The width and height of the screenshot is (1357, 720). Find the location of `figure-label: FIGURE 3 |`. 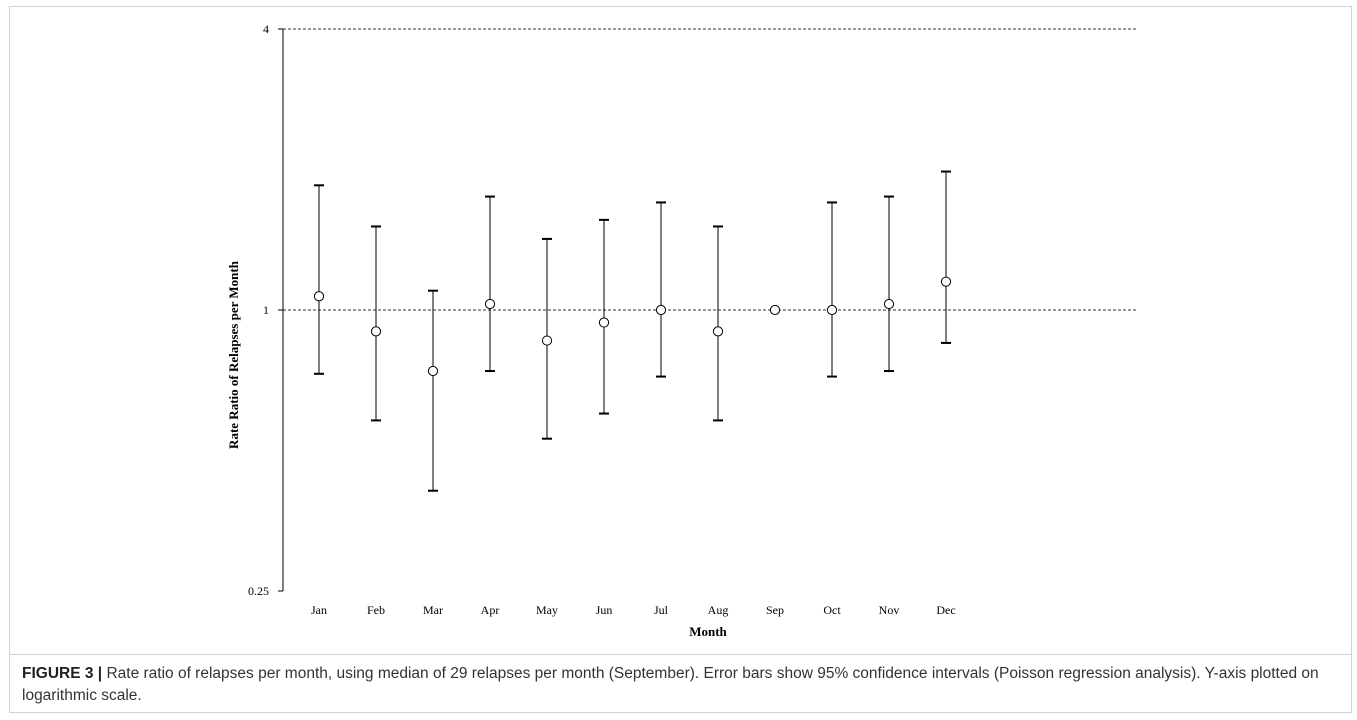

figure-label: FIGURE 3 | is located at coordinates (62, 673).